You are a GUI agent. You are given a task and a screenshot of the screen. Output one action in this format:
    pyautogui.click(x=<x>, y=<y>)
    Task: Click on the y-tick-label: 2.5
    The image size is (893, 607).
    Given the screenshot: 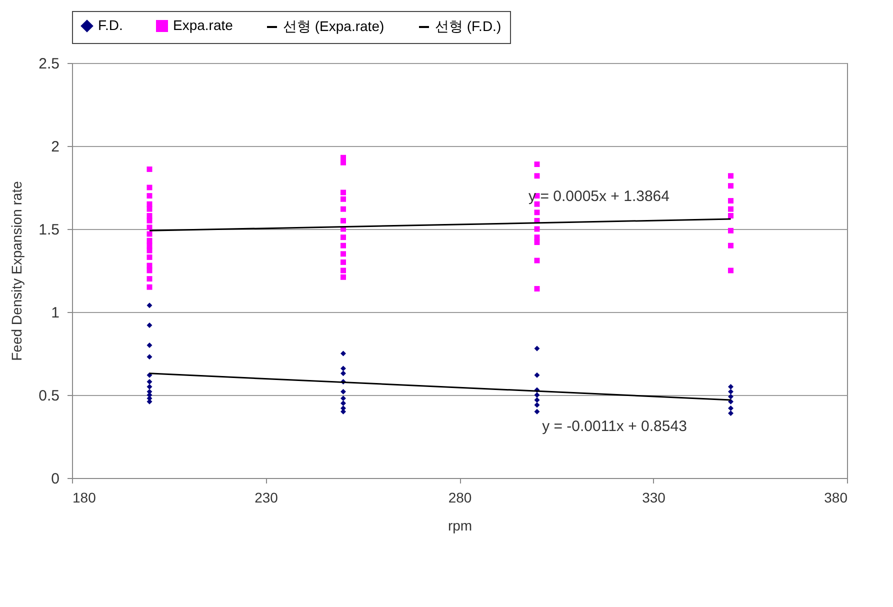 What is the action you would take?
    pyautogui.click(x=49, y=64)
    